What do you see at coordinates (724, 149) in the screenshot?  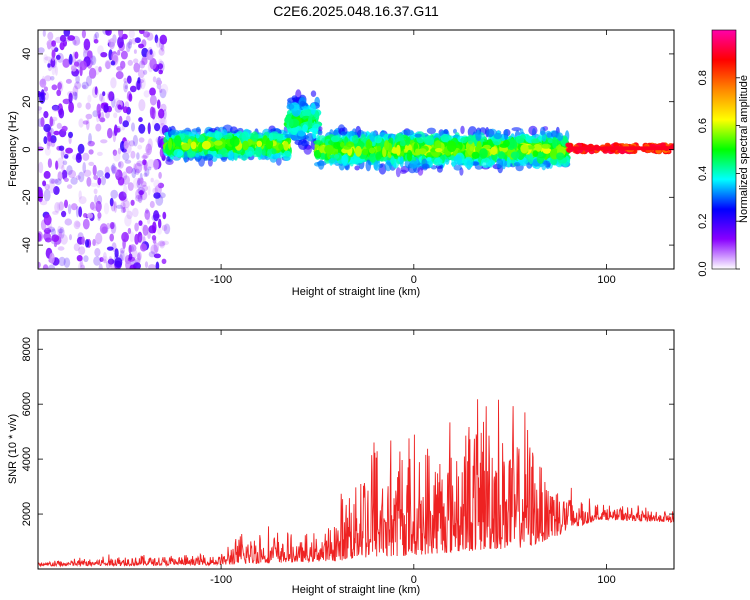 I see `colorbar-scale` at bounding box center [724, 149].